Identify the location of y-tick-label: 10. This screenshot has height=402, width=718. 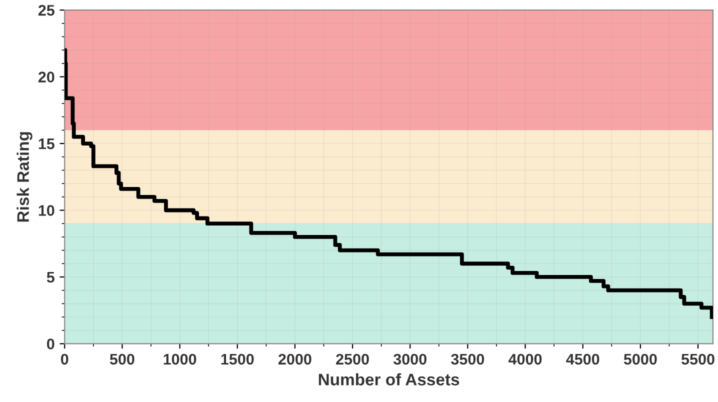
(46, 210).